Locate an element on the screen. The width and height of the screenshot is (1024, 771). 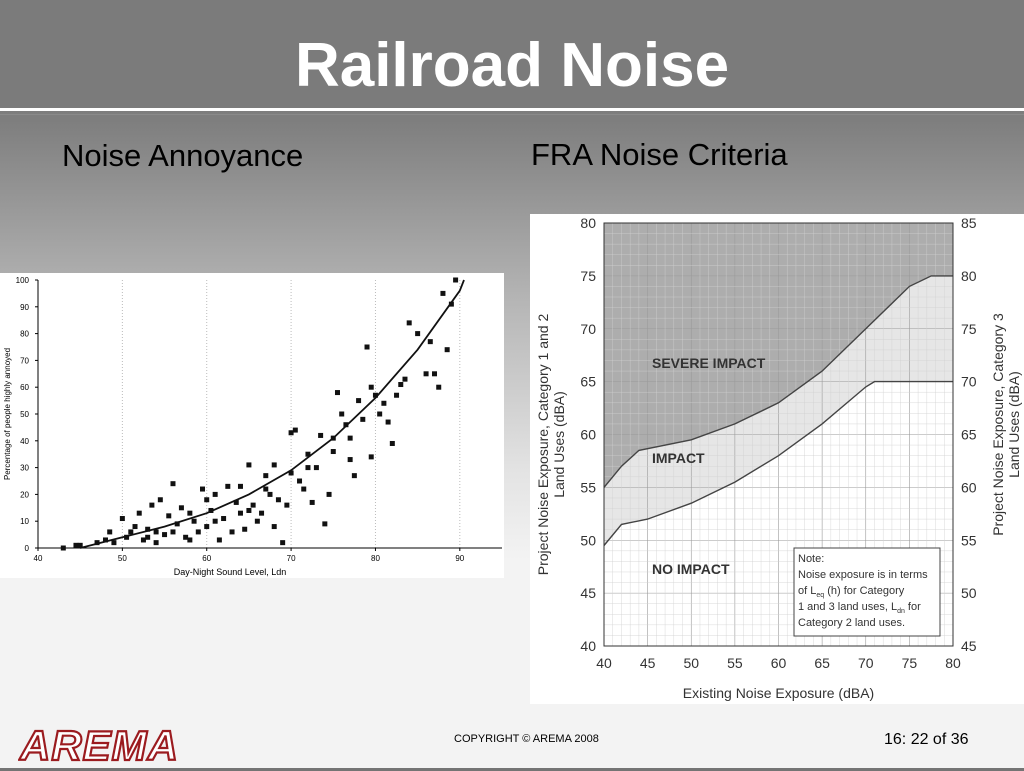
fra-x-tick-label: 45 is located at coordinates (648, 663).